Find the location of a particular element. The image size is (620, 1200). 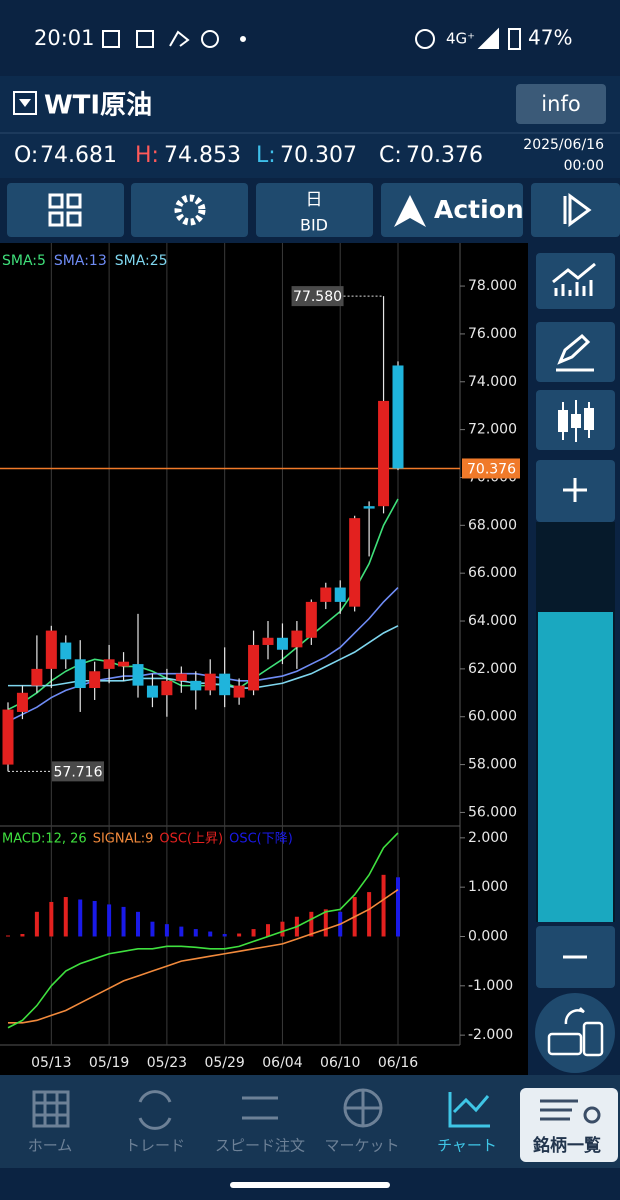

price-type-label: BID is located at coordinates (314, 225).